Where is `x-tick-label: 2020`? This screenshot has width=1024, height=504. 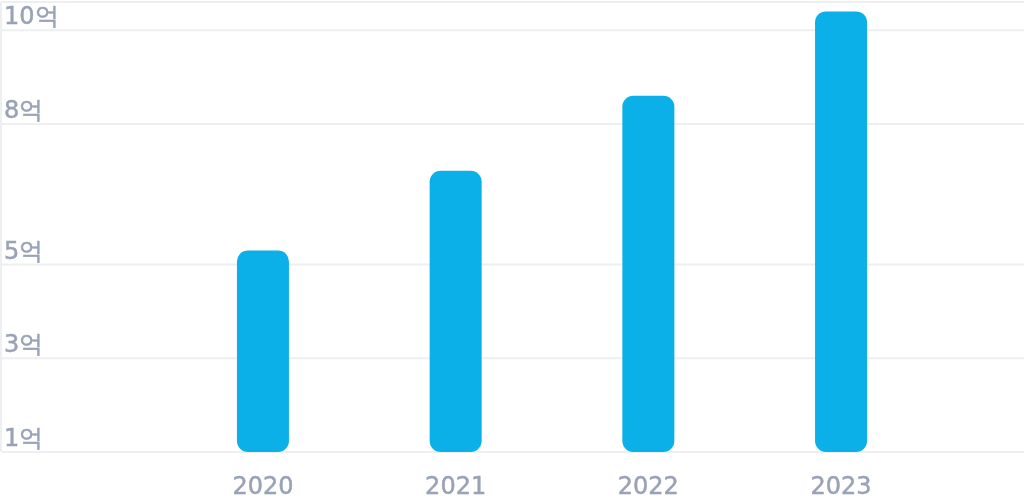 x-tick-label: 2020 is located at coordinates (263, 486).